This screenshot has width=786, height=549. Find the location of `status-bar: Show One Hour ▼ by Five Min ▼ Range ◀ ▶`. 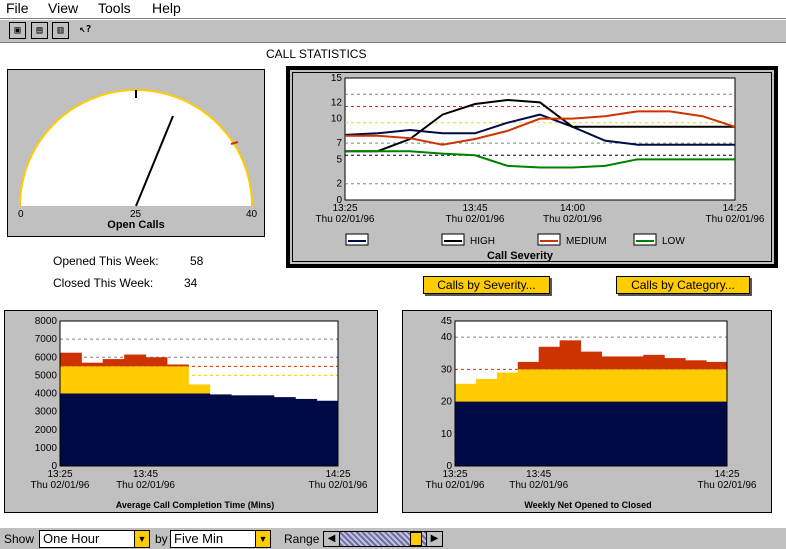

status-bar: Show One Hour ▼ by Five Min ▼ Range ◀ ▶ is located at coordinates (393, 538).